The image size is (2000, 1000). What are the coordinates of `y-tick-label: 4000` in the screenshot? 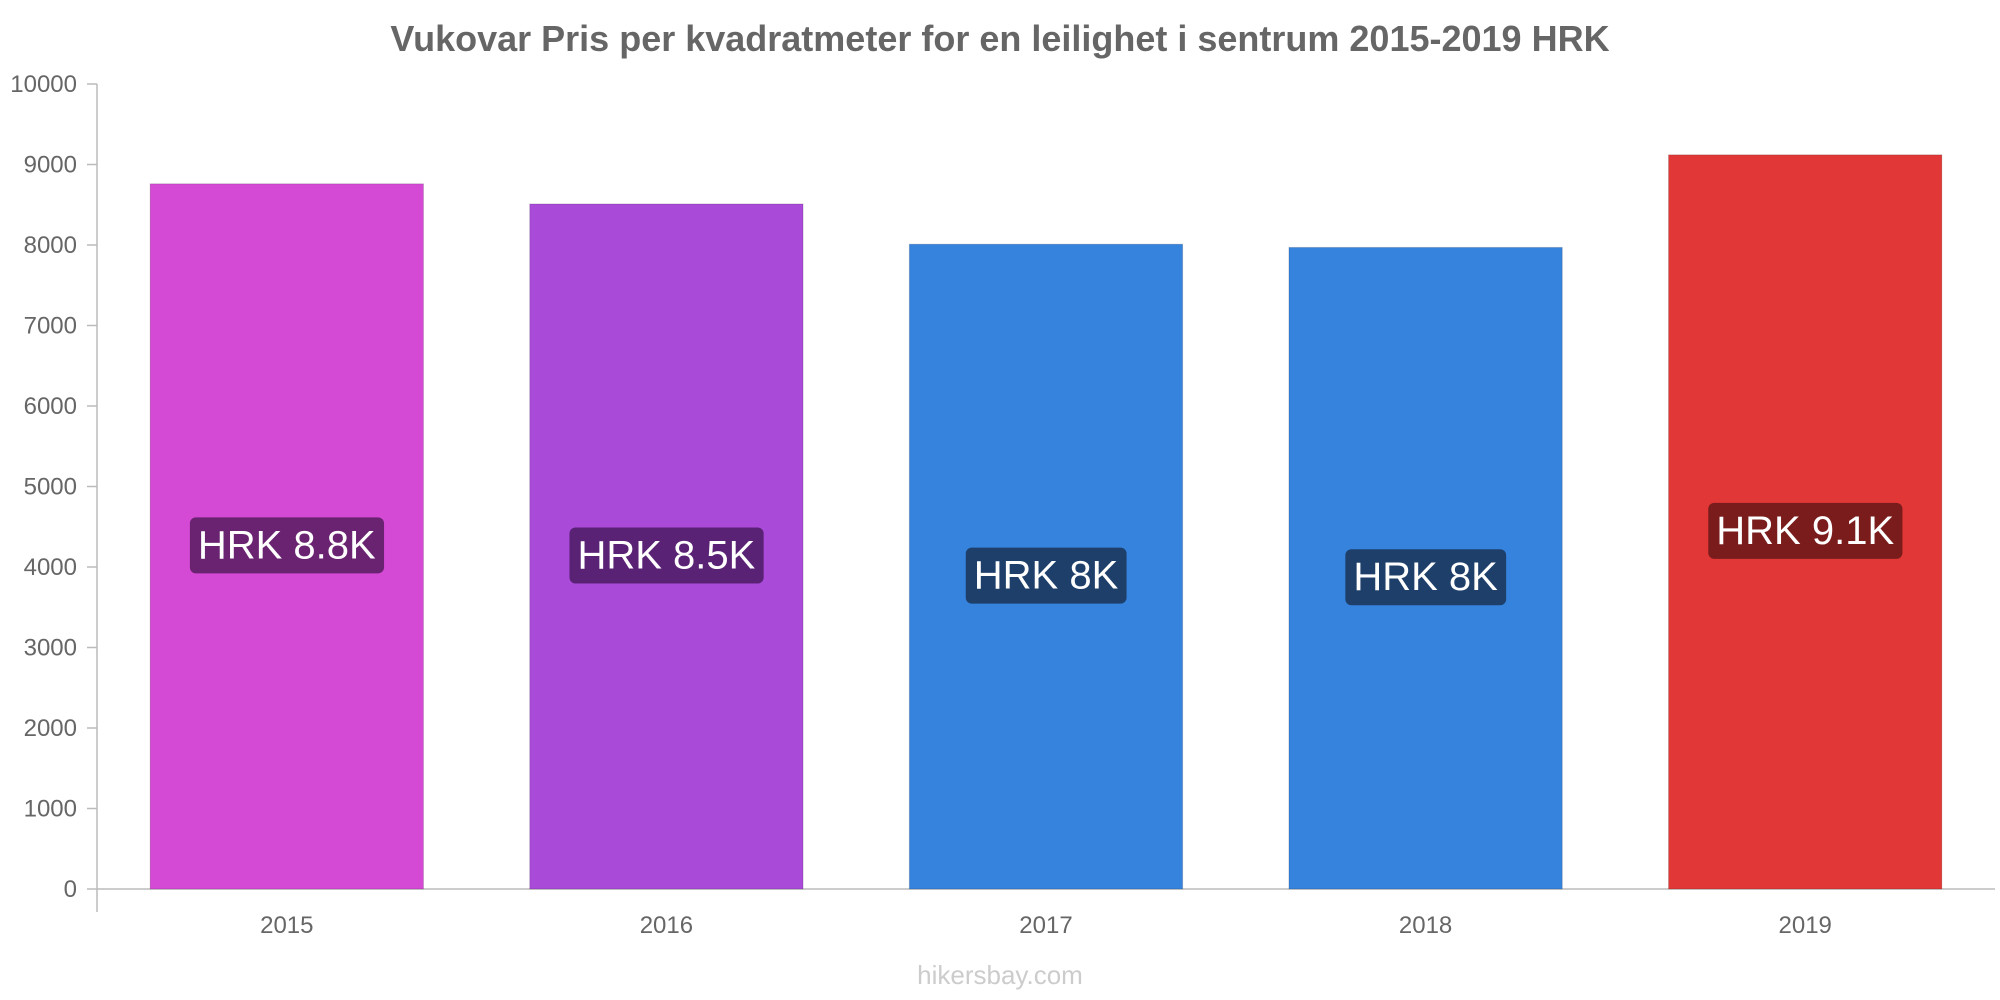 It's located at (50, 567).